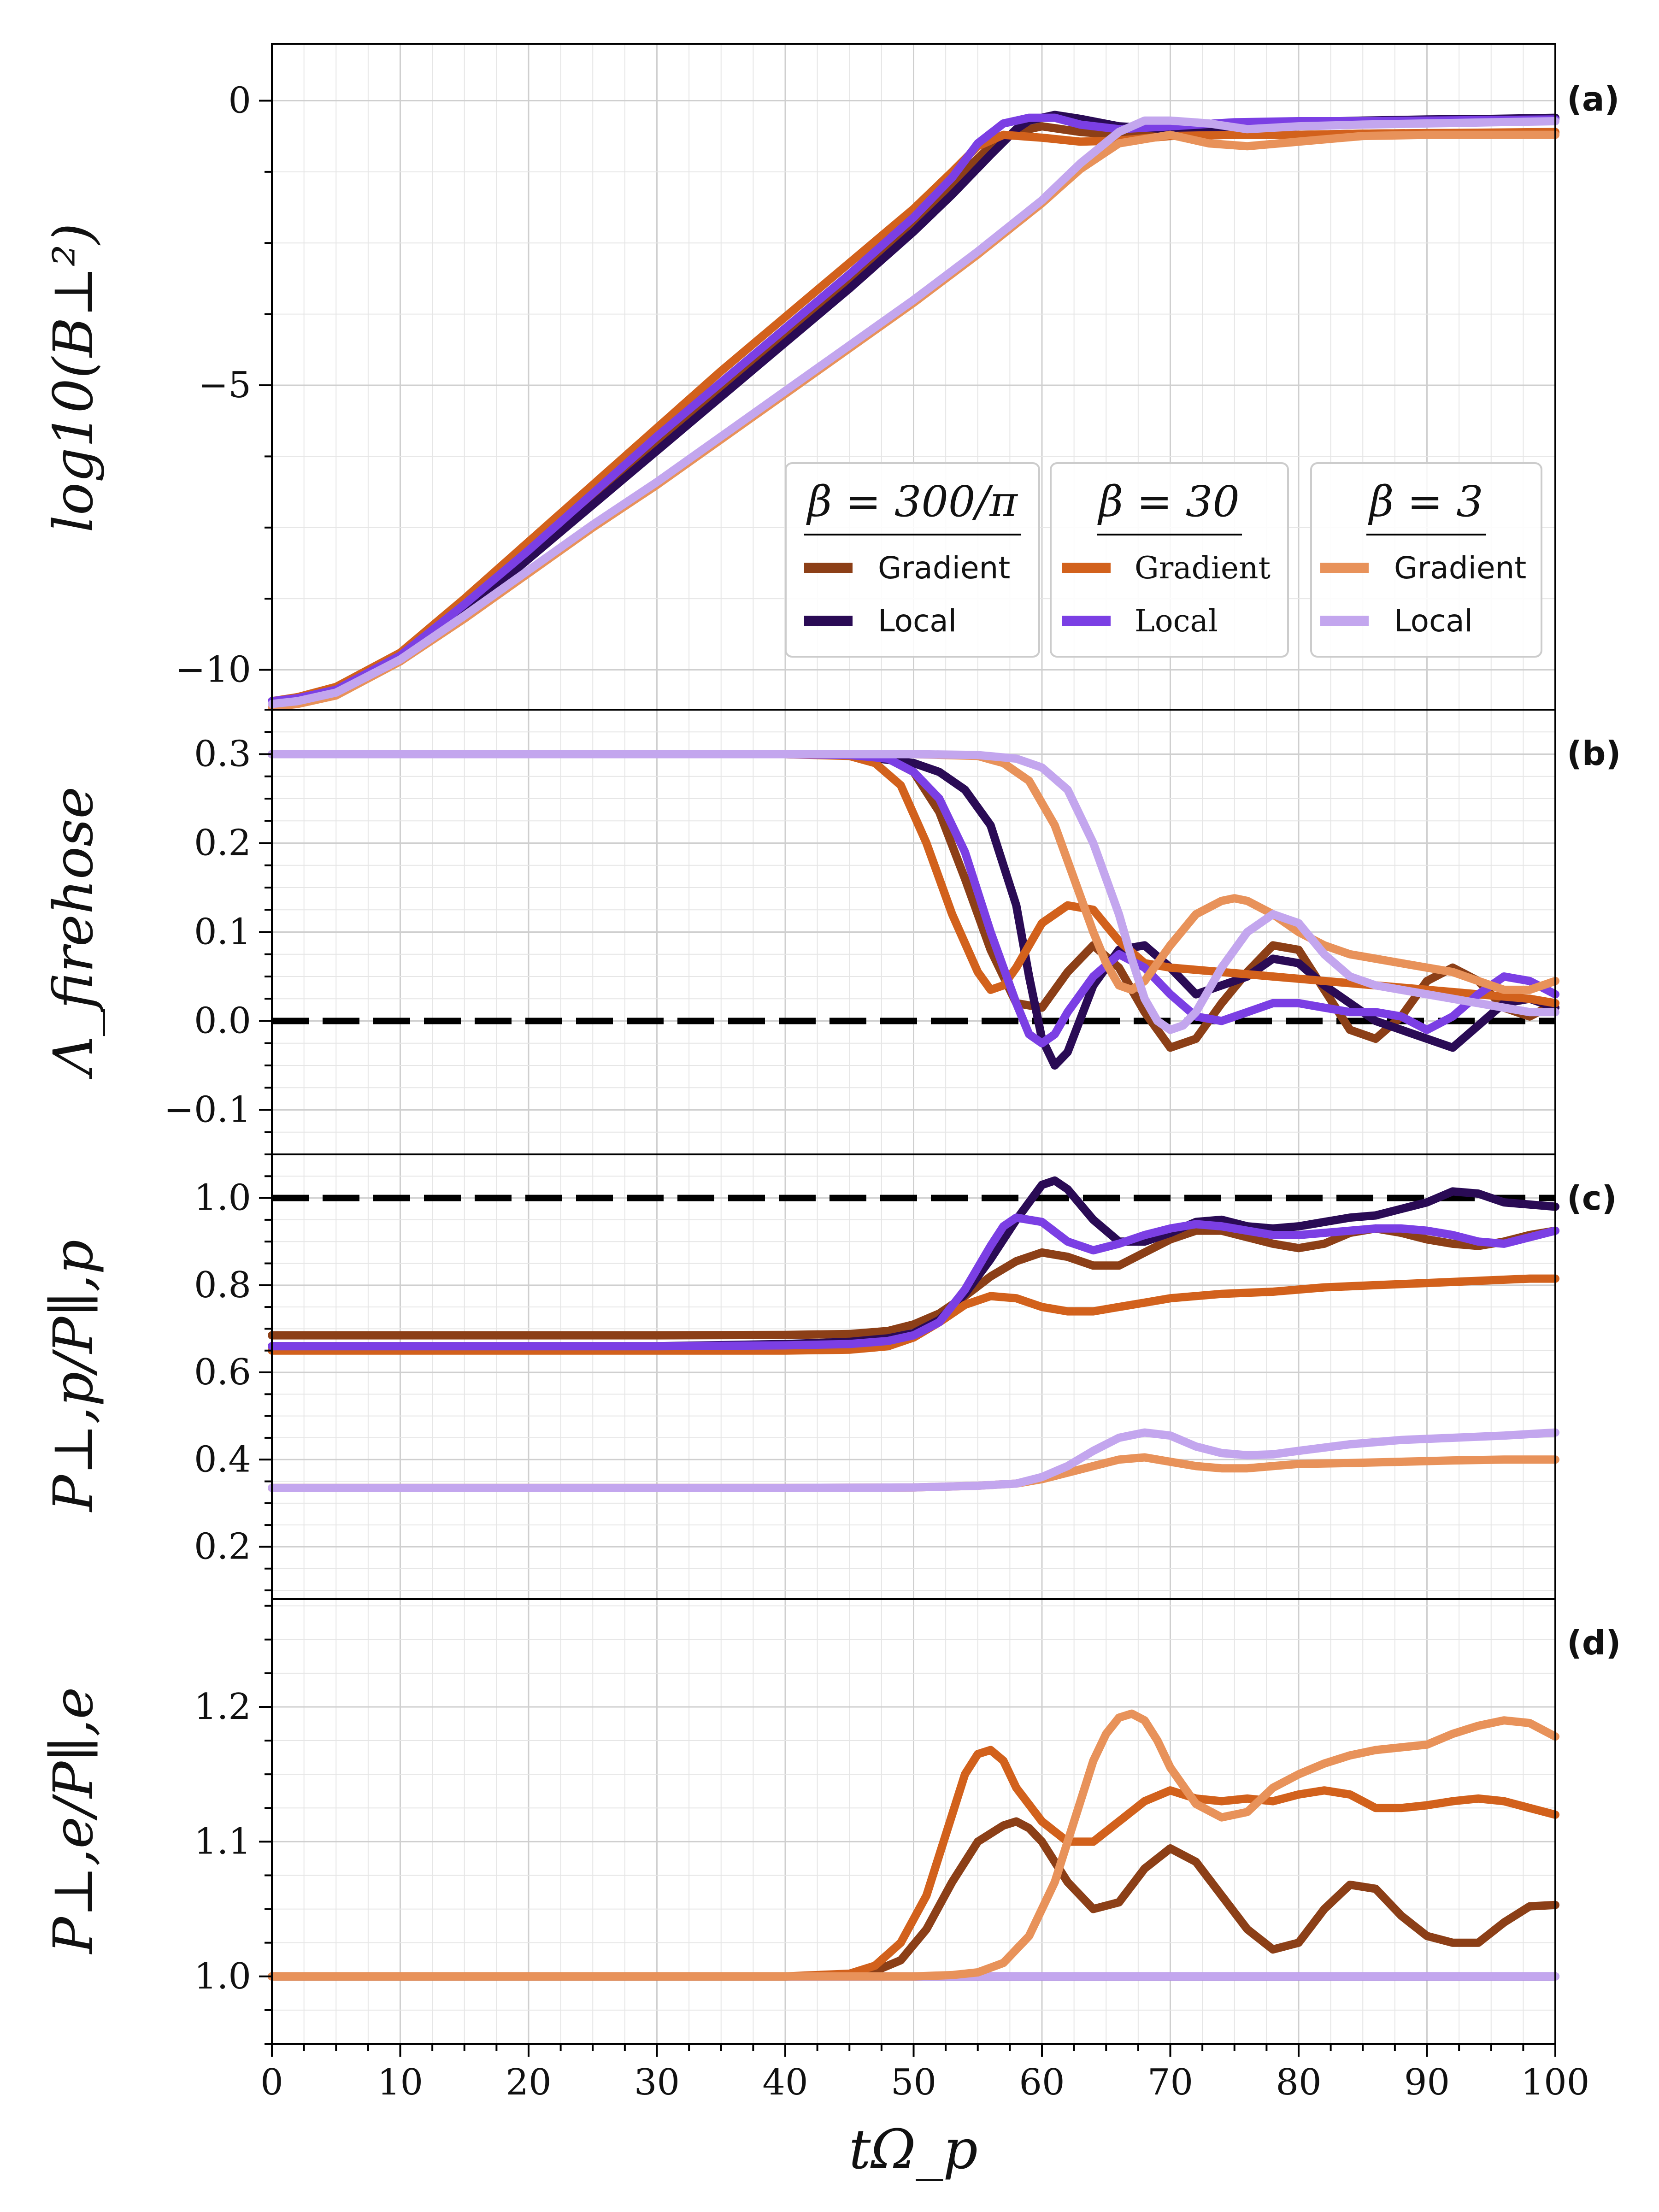 The height and width of the screenshot is (2212, 1659). I want to click on y-tick-label: 0.8, so click(222, 1285).